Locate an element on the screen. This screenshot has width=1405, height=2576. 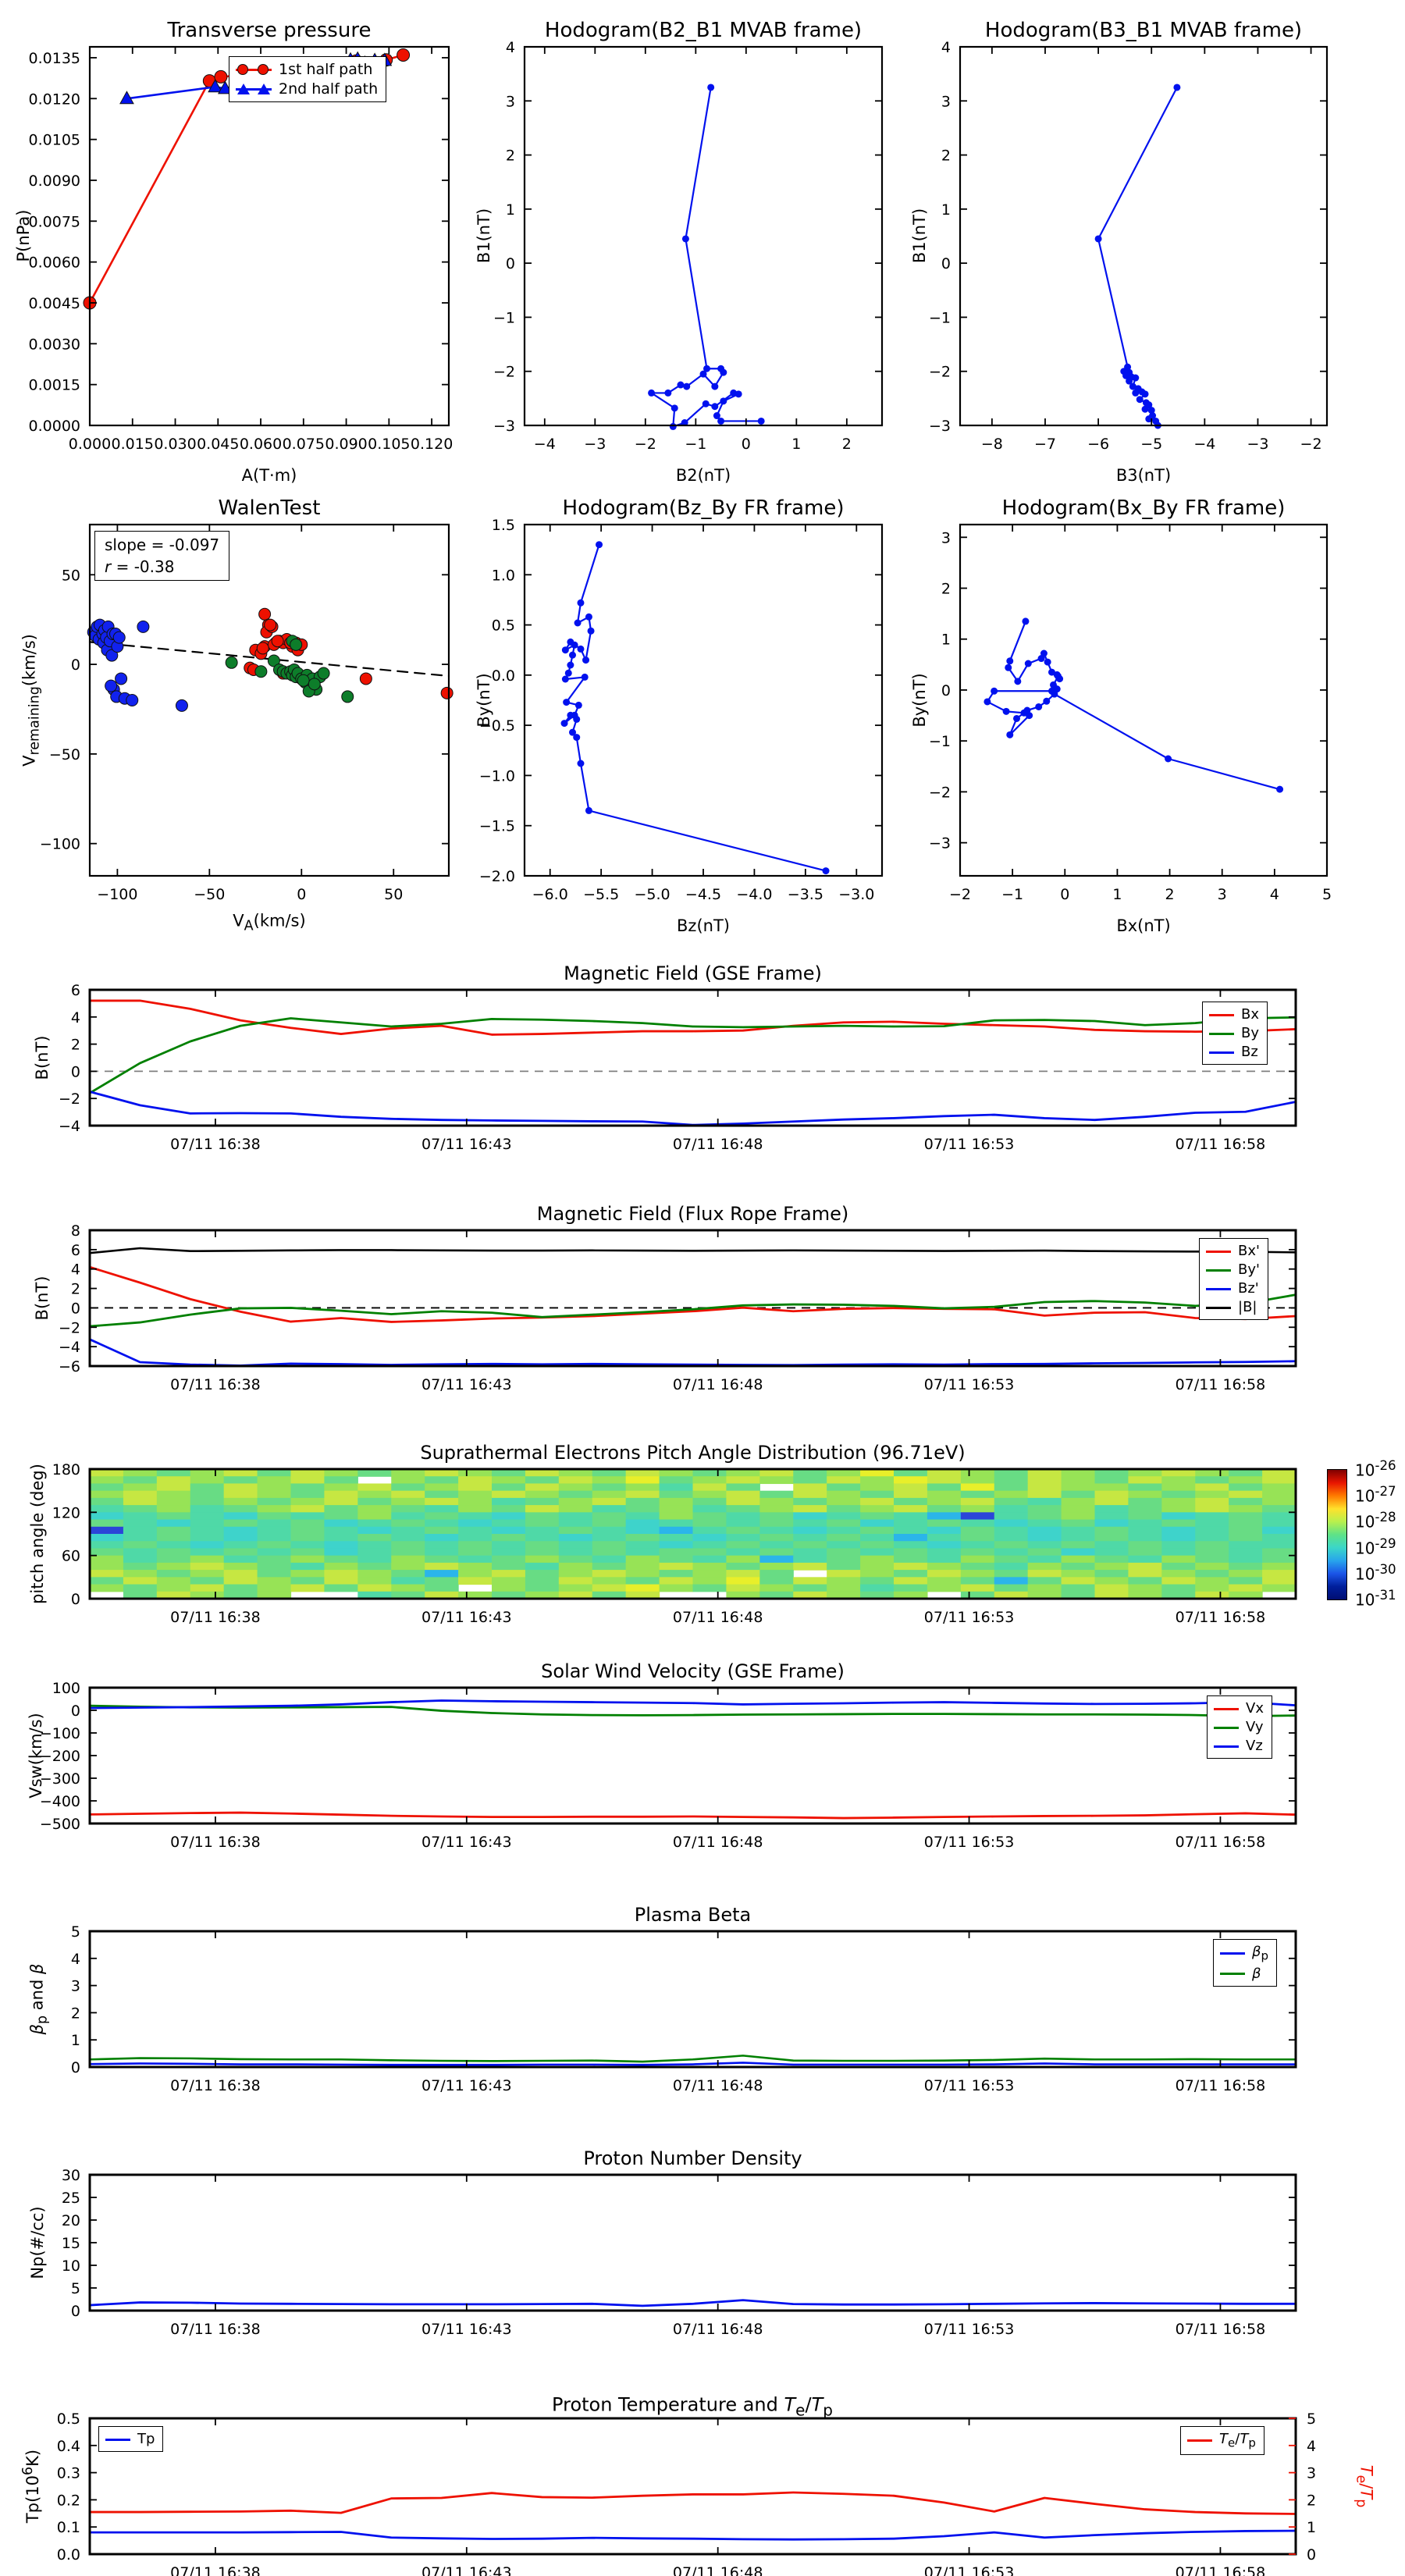
x-tick-label: 07/11 16:43 is located at coordinates (467, 2570).